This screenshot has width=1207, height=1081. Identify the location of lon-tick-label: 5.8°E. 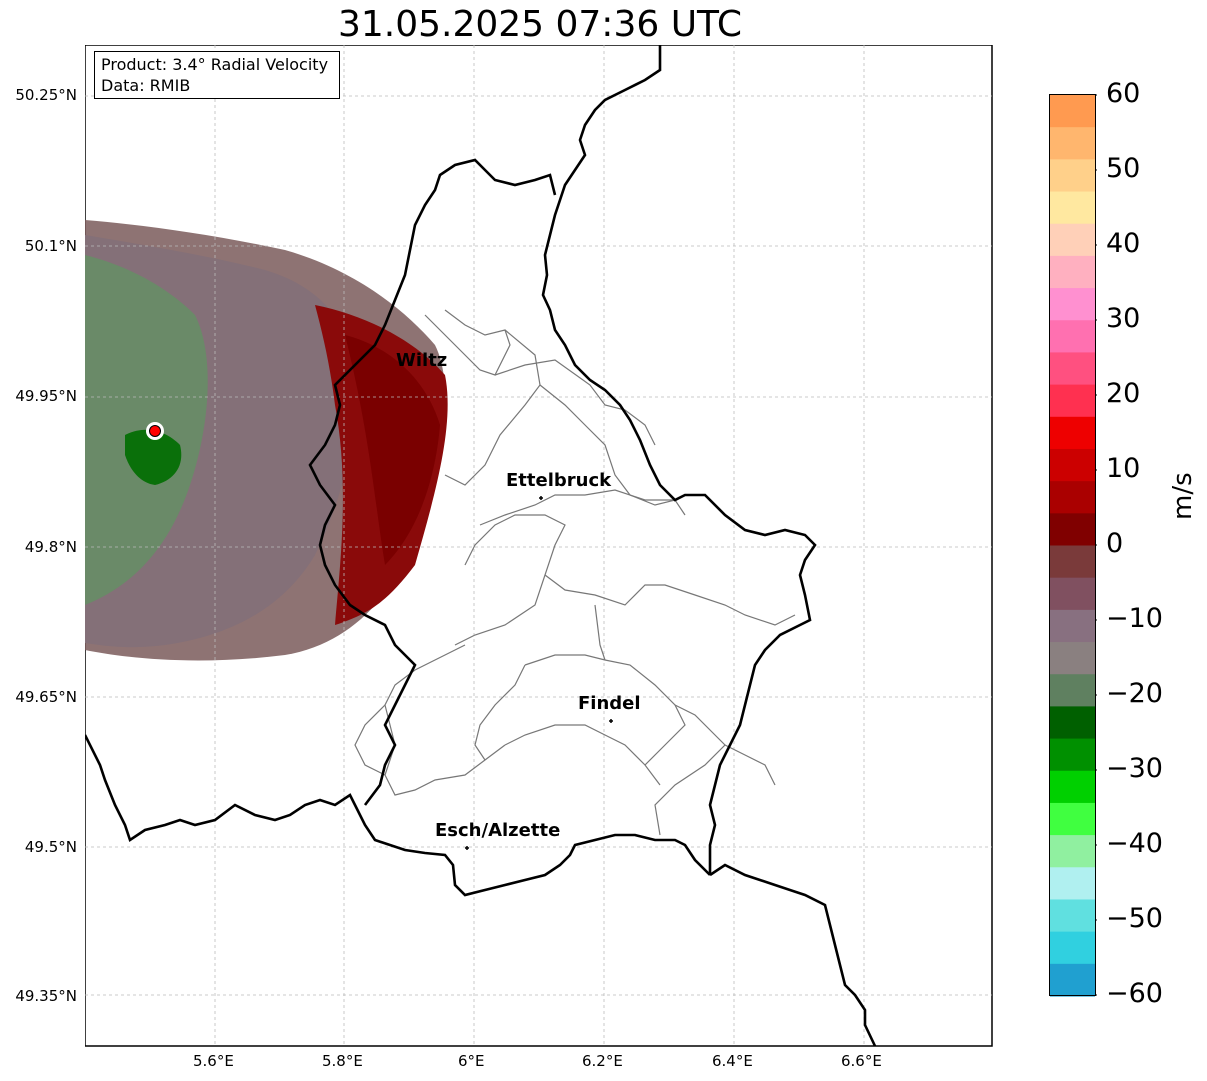
(342, 1061).